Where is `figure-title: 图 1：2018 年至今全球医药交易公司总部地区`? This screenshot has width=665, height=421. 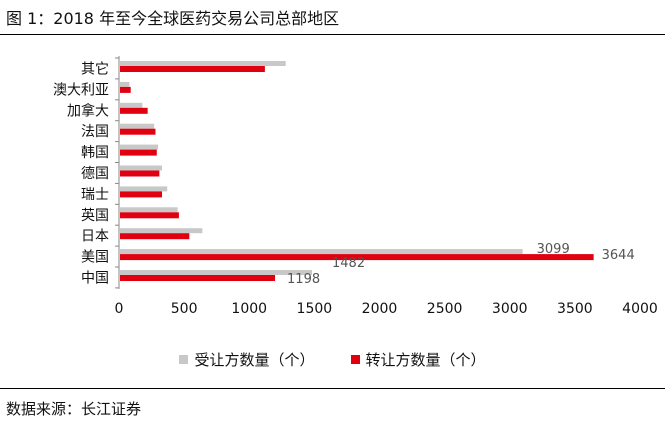 figure-title: 图 1：2018 年至今全球医药交易公司总部地区 is located at coordinates (173, 18).